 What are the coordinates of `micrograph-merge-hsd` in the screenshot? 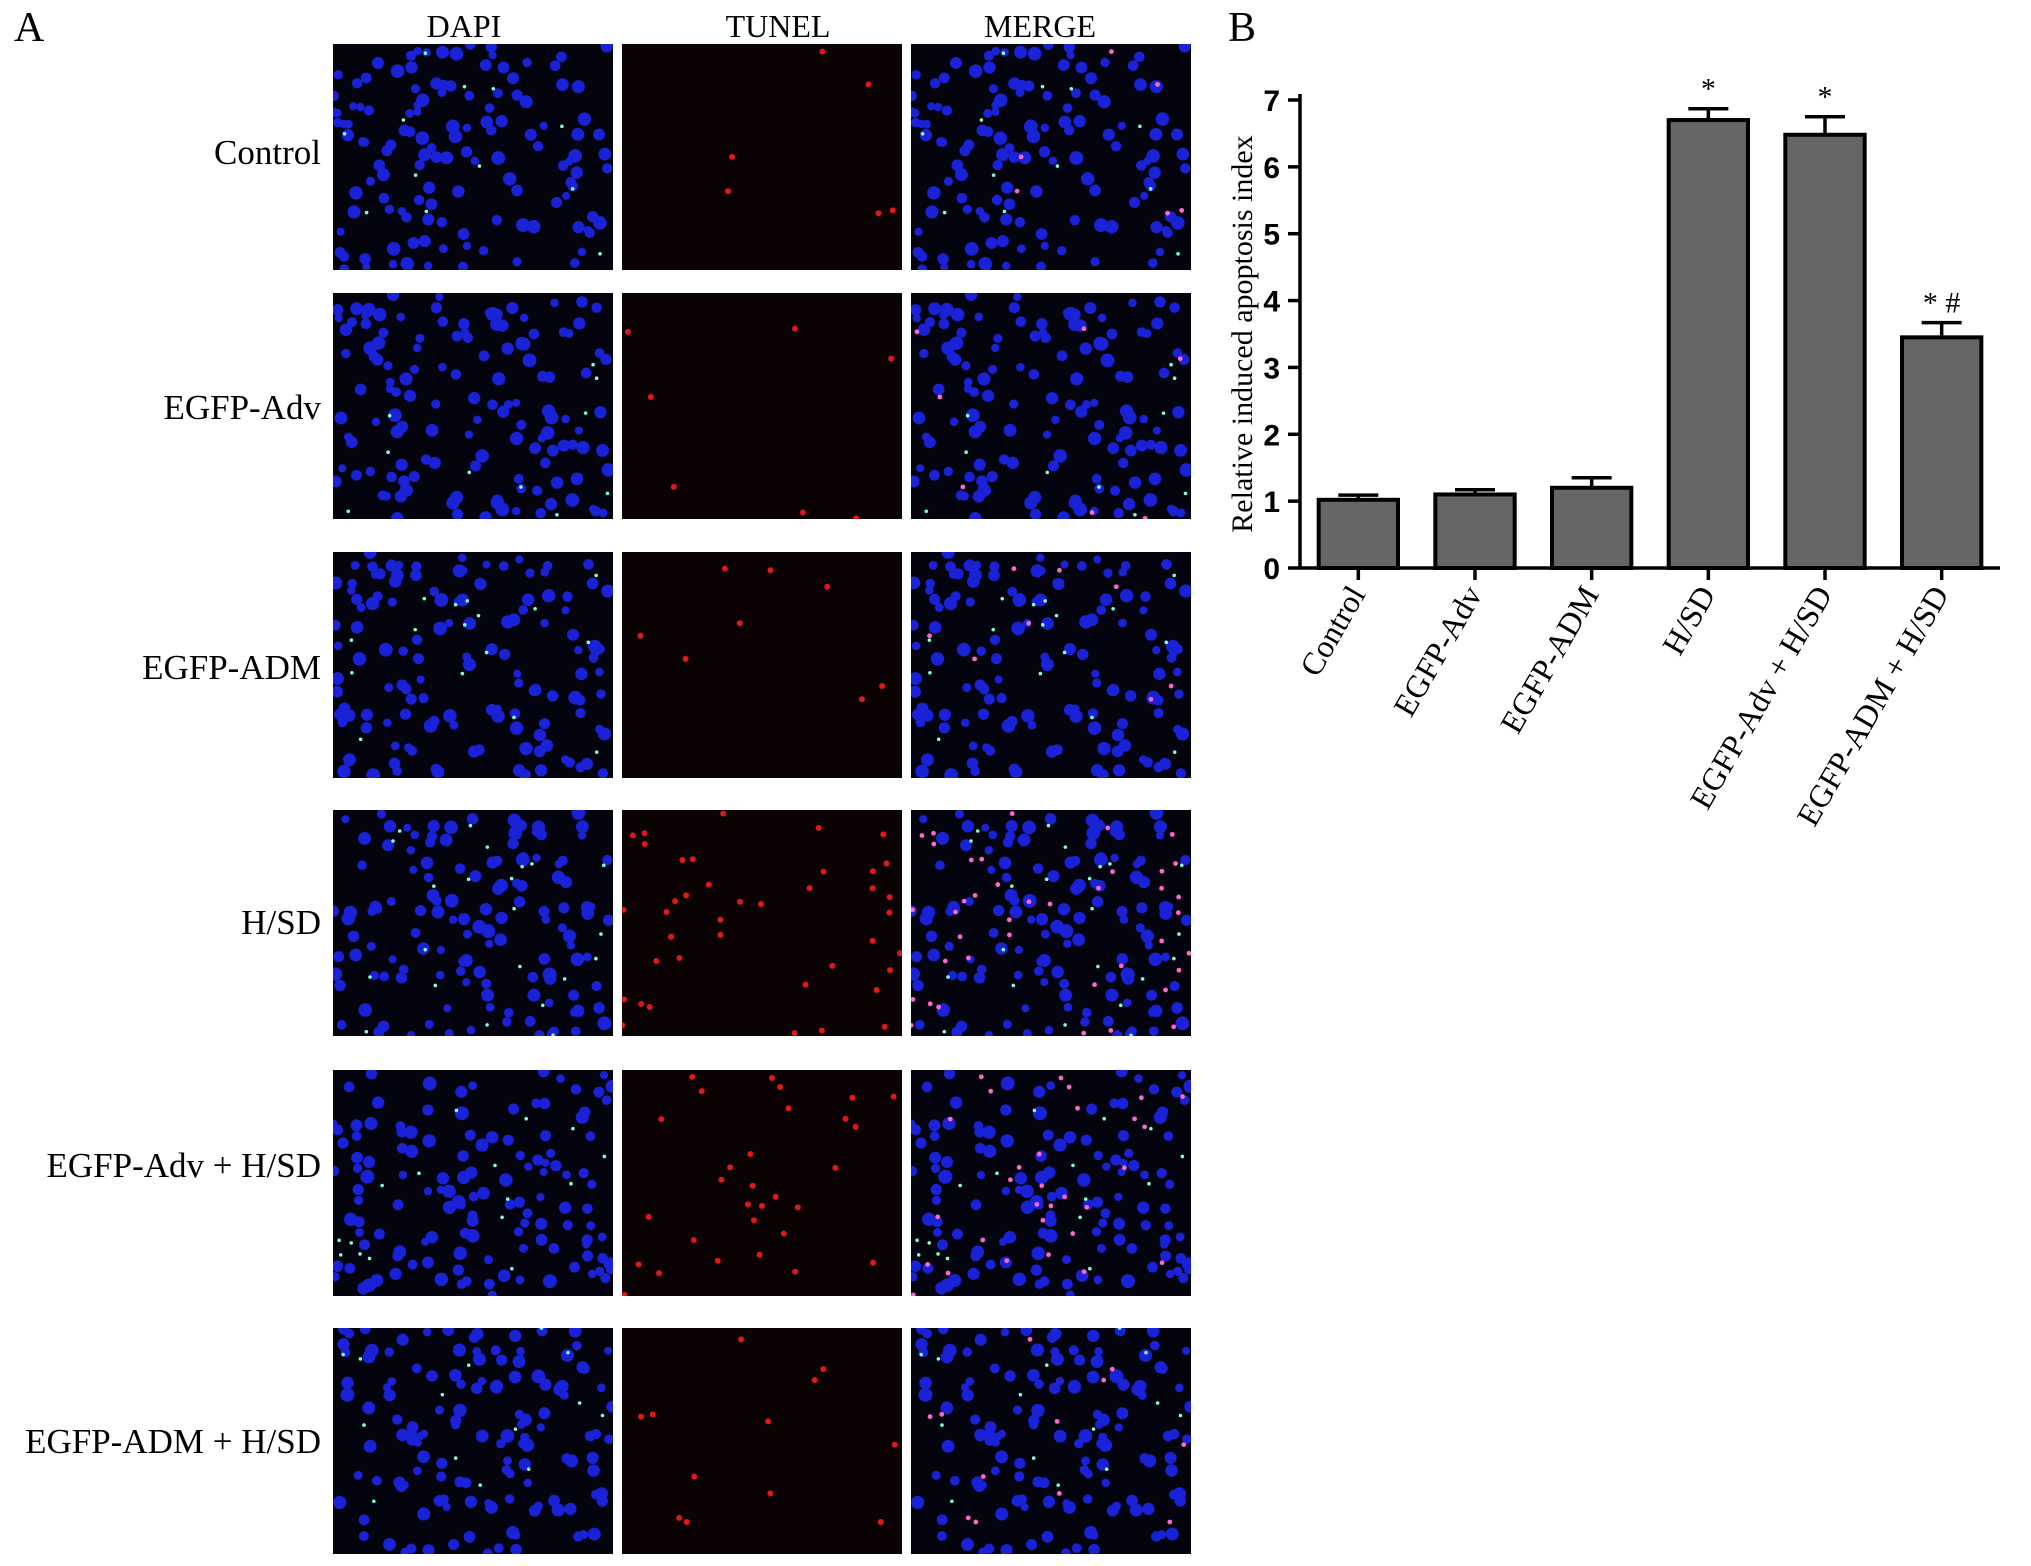 It's located at (1051, 923).